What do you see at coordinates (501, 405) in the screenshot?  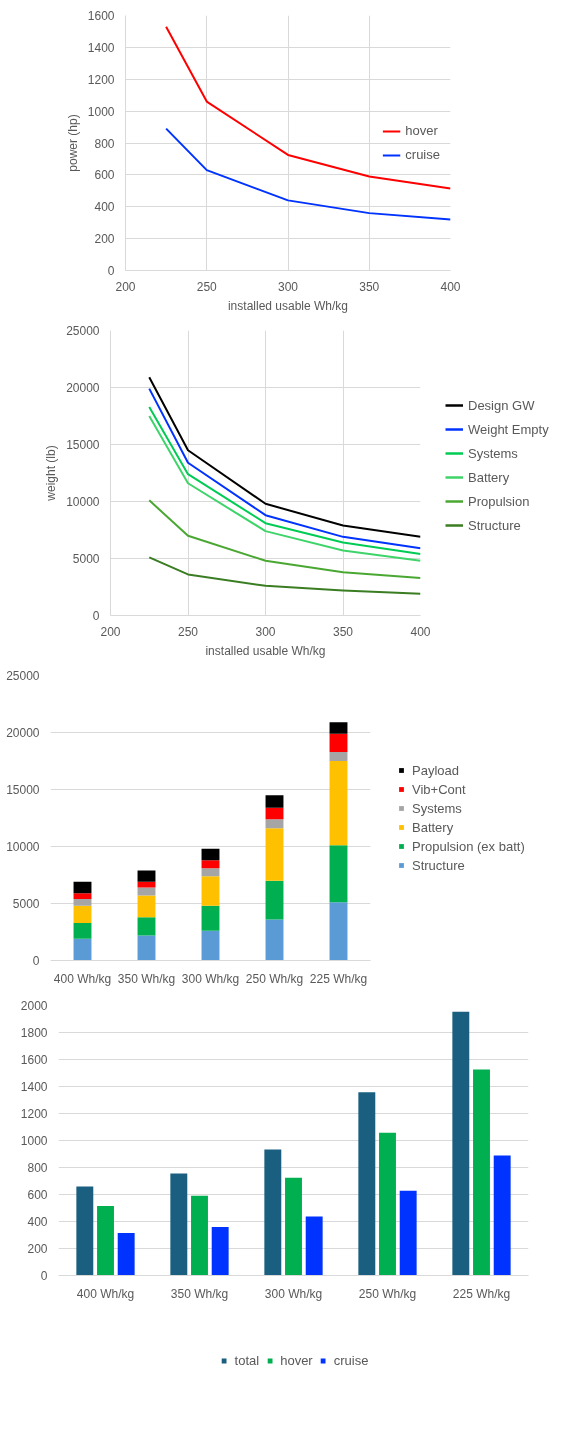 I see `legend-label: Design GW` at bounding box center [501, 405].